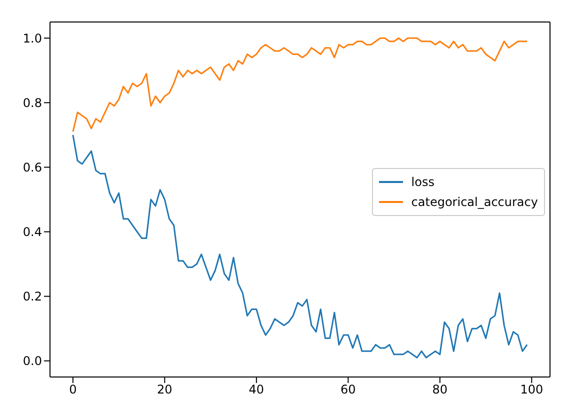 This screenshot has width=561, height=415. I want to click on x-tick-label: 60, so click(348, 389).